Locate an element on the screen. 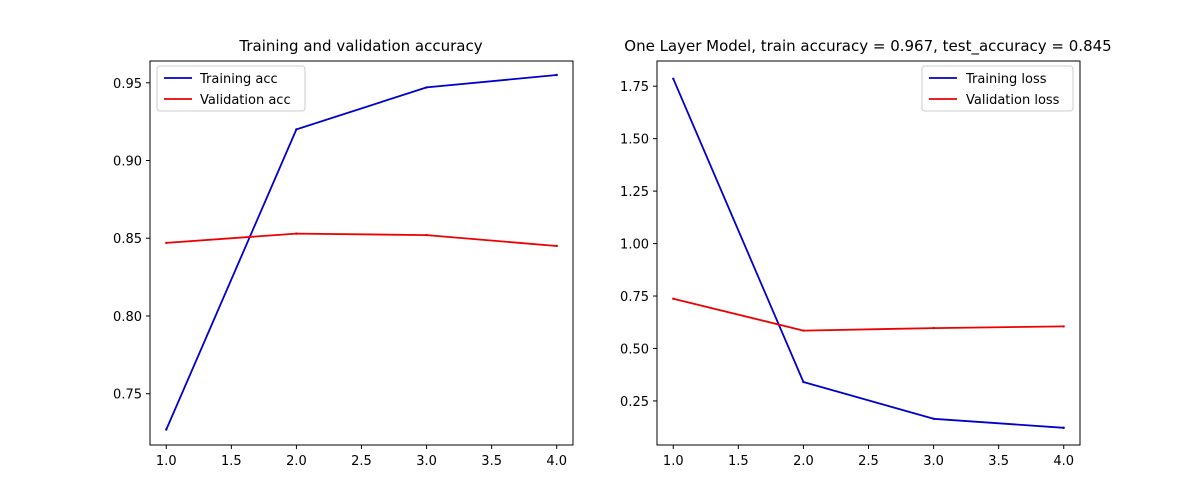 The width and height of the screenshot is (1200, 504). loss-y-tick-label: 1.00 is located at coordinates (634, 245).